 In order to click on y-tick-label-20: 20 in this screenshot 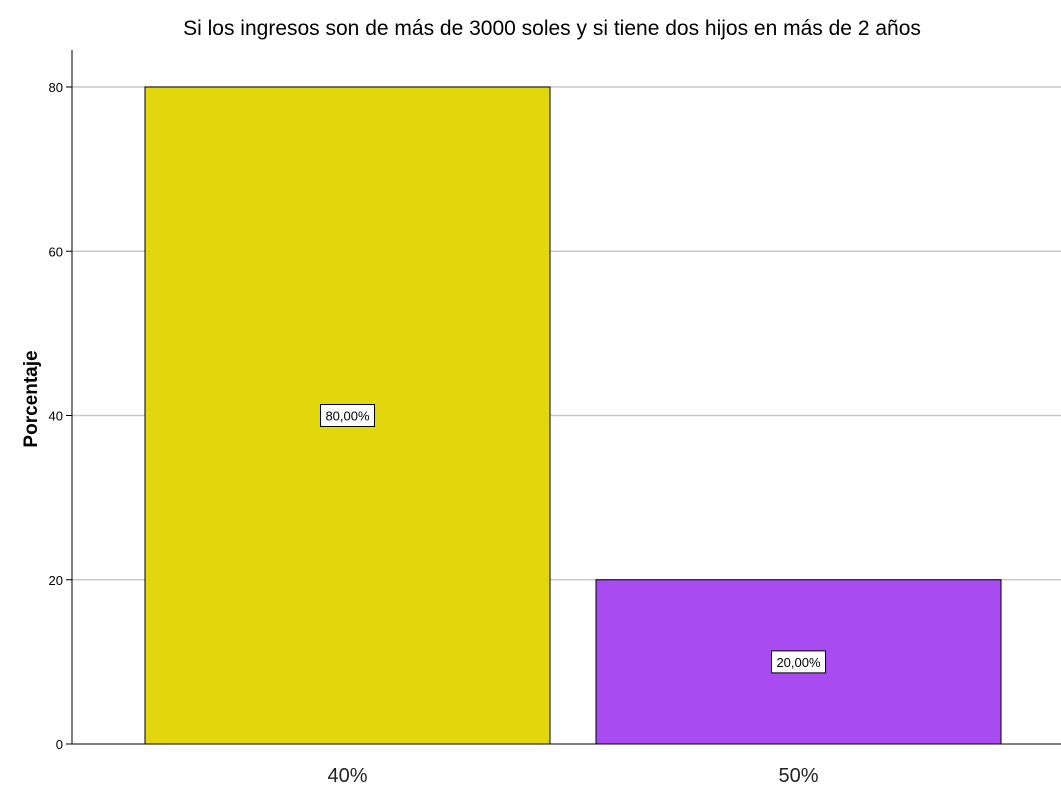, I will do `click(56, 580)`.